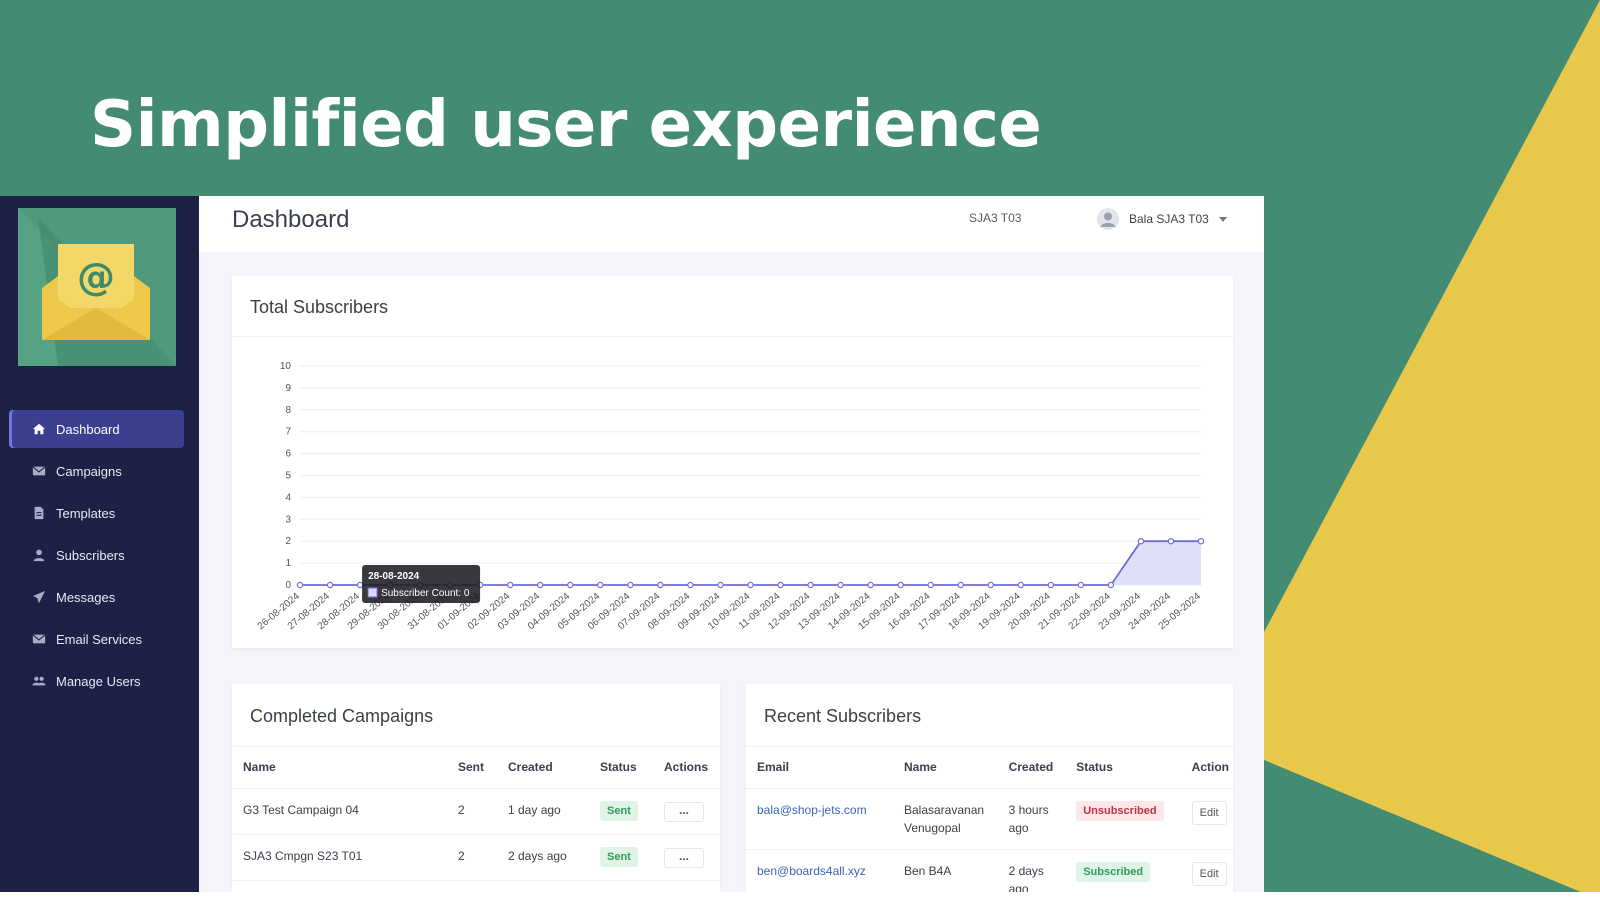  What do you see at coordinates (945, 870) in the screenshot?
I see `subscriber-name: Ben B4A` at bounding box center [945, 870].